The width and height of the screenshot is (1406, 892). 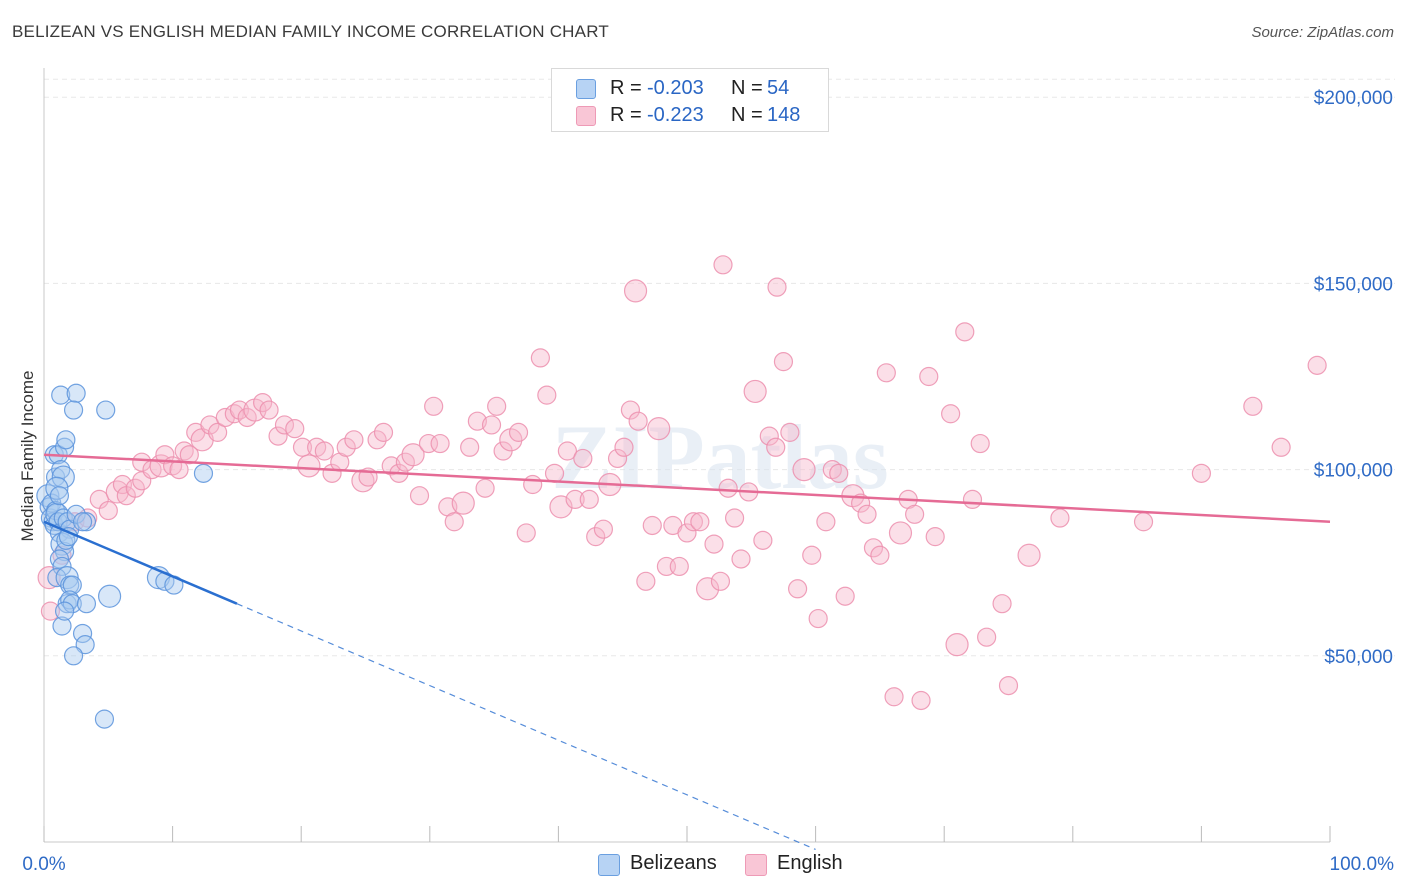 I want to click on y-tick-label: $200,000, so click(x=1353, y=98).